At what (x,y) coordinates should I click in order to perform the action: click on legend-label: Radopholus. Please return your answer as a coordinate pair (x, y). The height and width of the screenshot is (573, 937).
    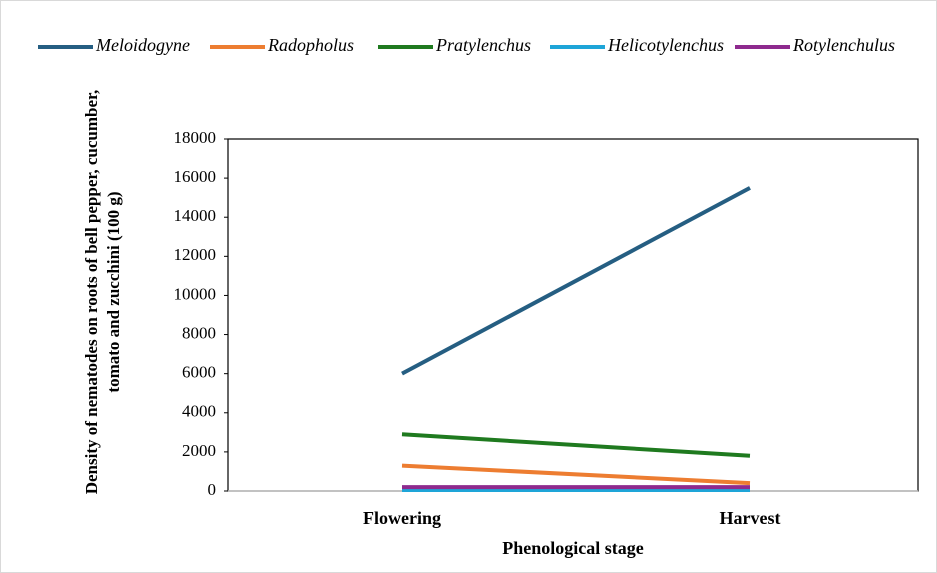
    Looking at the image, I should click on (310, 45).